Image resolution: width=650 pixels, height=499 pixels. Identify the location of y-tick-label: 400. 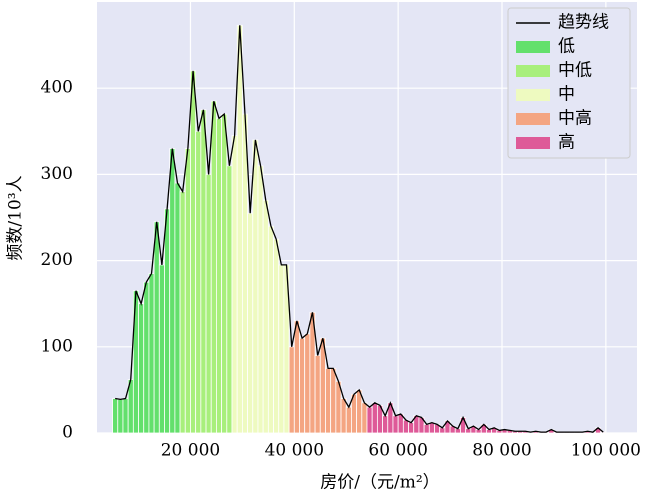
(57, 88).